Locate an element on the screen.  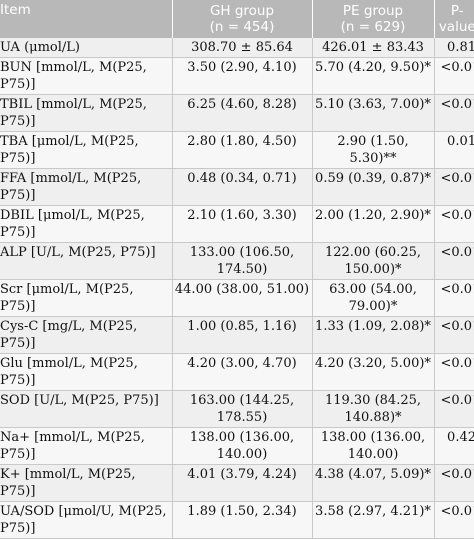
row-item-cell: FFA [mmol/L, M(P25, P75)] is located at coordinates (86, 187).